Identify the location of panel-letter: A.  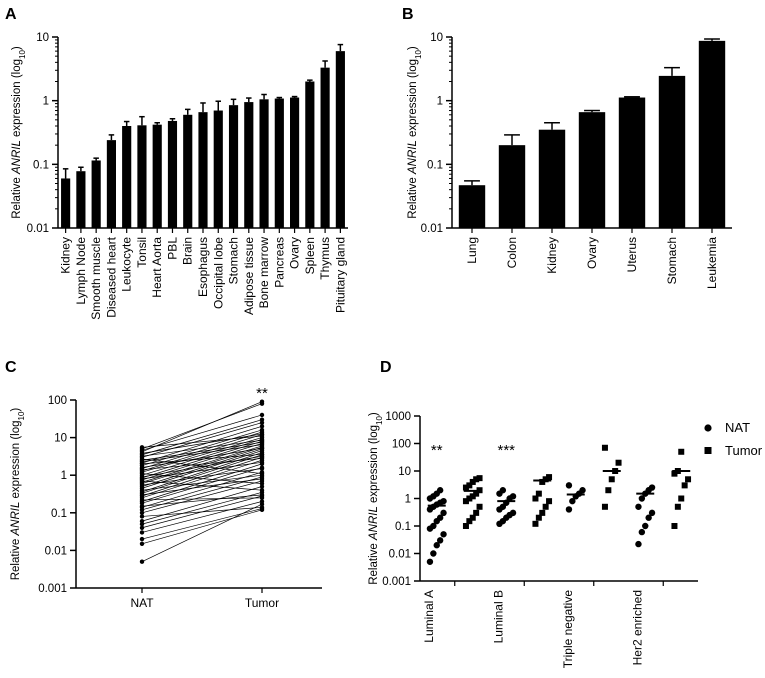
(11, 14).